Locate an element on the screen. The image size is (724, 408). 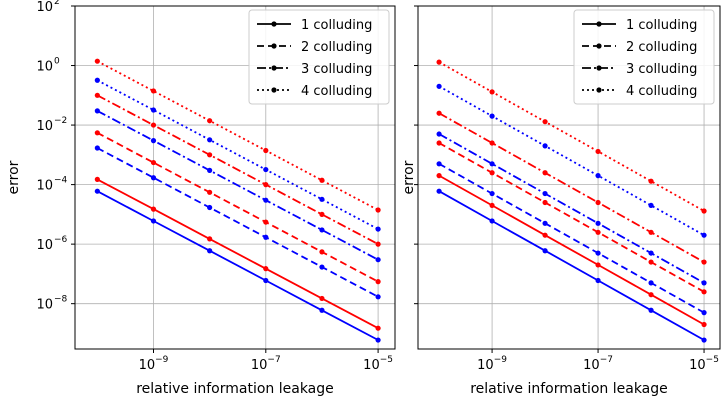
x-tick-exponent: −5 is located at coordinates (386, 360).